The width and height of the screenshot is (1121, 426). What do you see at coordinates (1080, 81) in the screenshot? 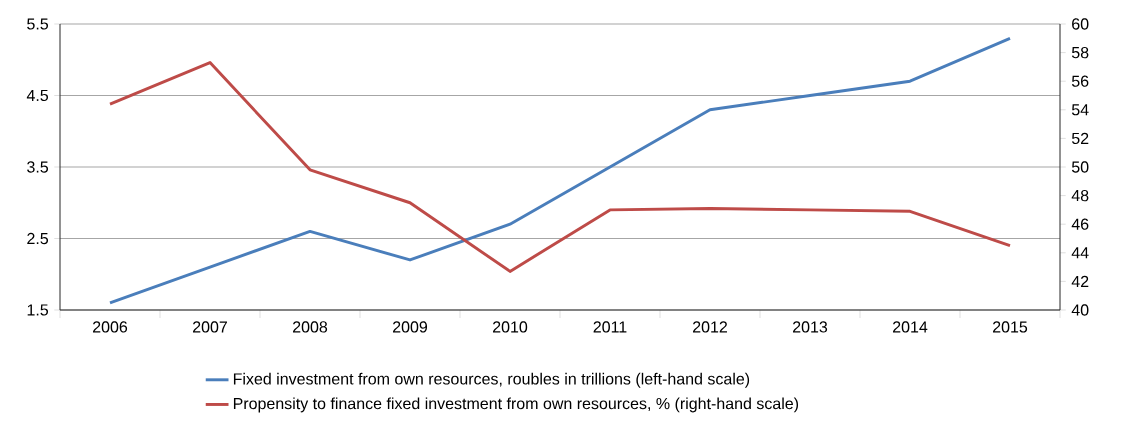
I see `y2-tick-label: 56` at bounding box center [1080, 81].